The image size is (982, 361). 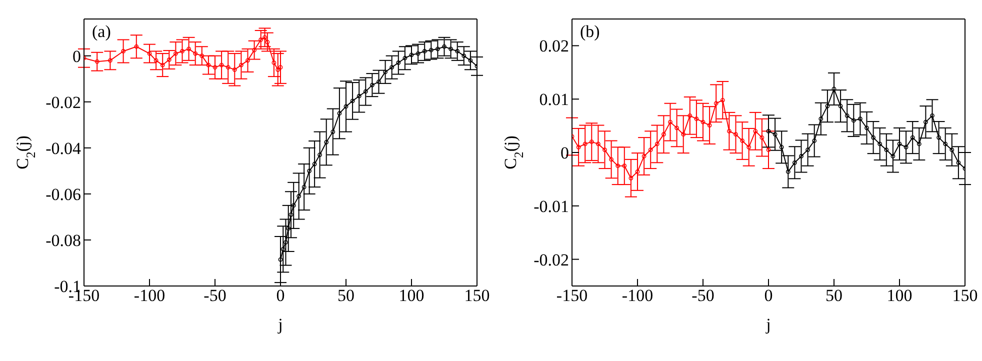 What do you see at coordinates (215, 296) in the screenshot?
I see `x-tick-label: -50` at bounding box center [215, 296].